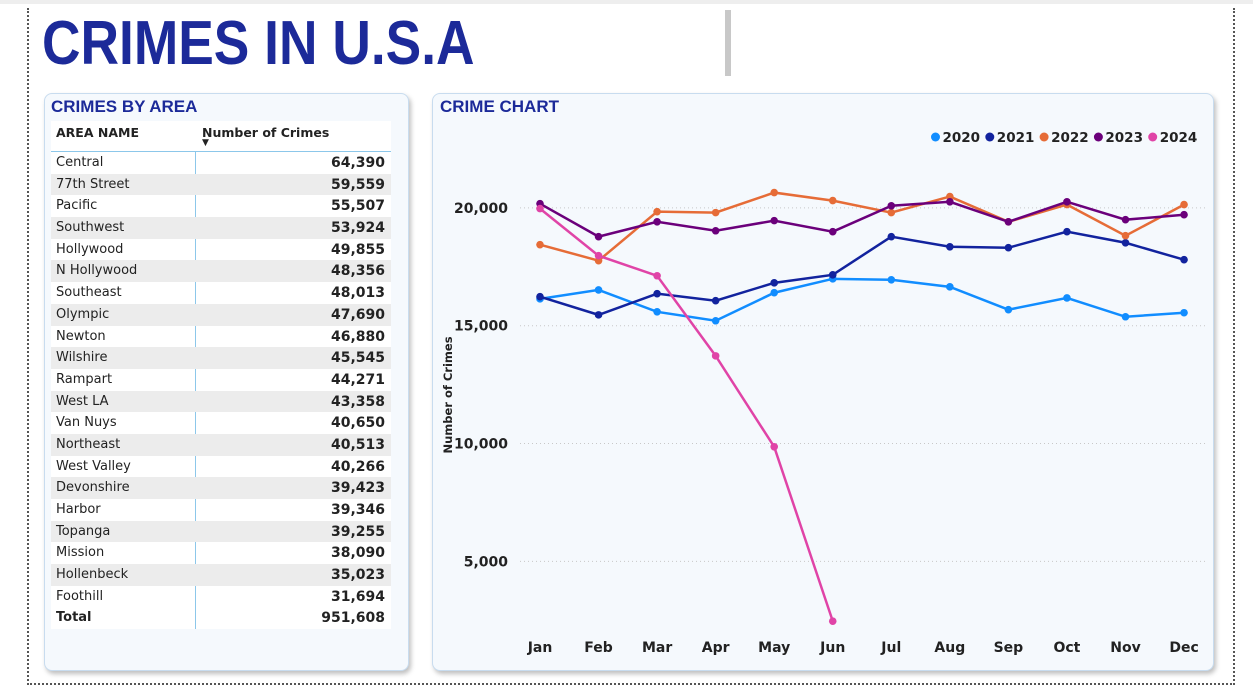 The width and height of the screenshot is (1253, 692). What do you see at coordinates (92, 575) in the screenshot?
I see `area-name: Hollenbeck` at bounding box center [92, 575].